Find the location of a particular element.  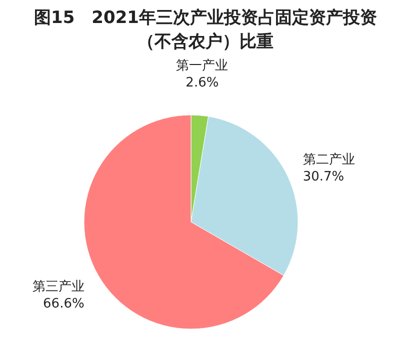

slice-label: 第二产业 is located at coordinates (328, 160).